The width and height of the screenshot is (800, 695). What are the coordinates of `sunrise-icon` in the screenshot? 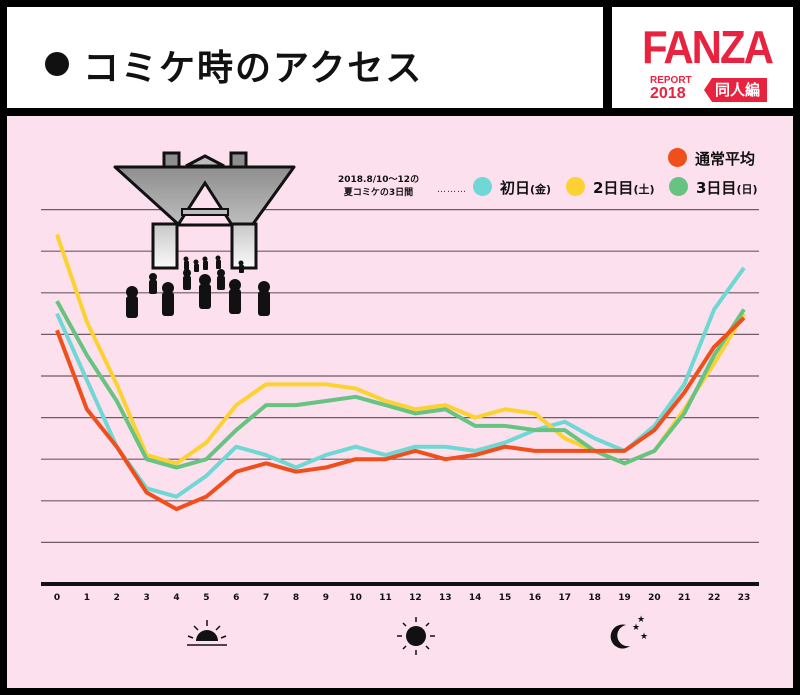 It's located at (207, 633).